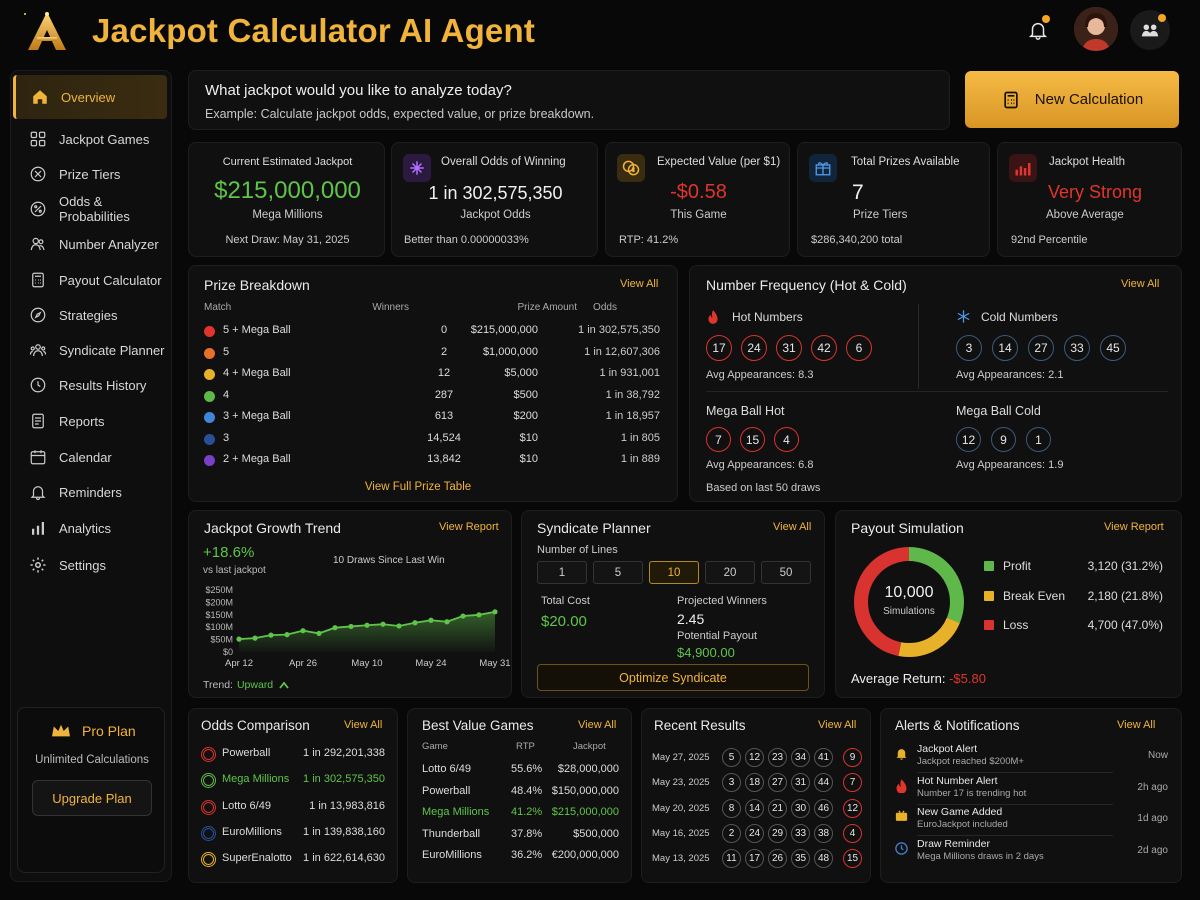 Image resolution: width=1200 pixels, height=900 pixels. What do you see at coordinates (1150, 30) in the screenshot?
I see `team-button` at bounding box center [1150, 30].